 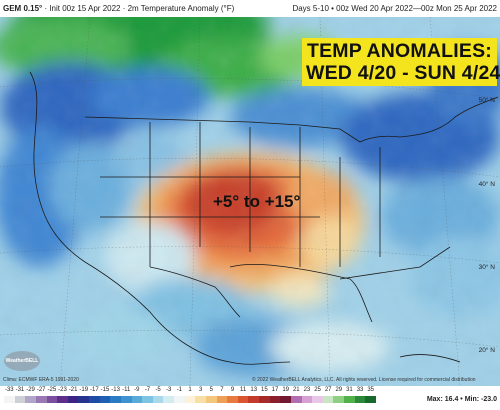 What do you see at coordinates (328, 390) in the screenshot?
I see `colorbar-label: 27` at bounding box center [328, 390].